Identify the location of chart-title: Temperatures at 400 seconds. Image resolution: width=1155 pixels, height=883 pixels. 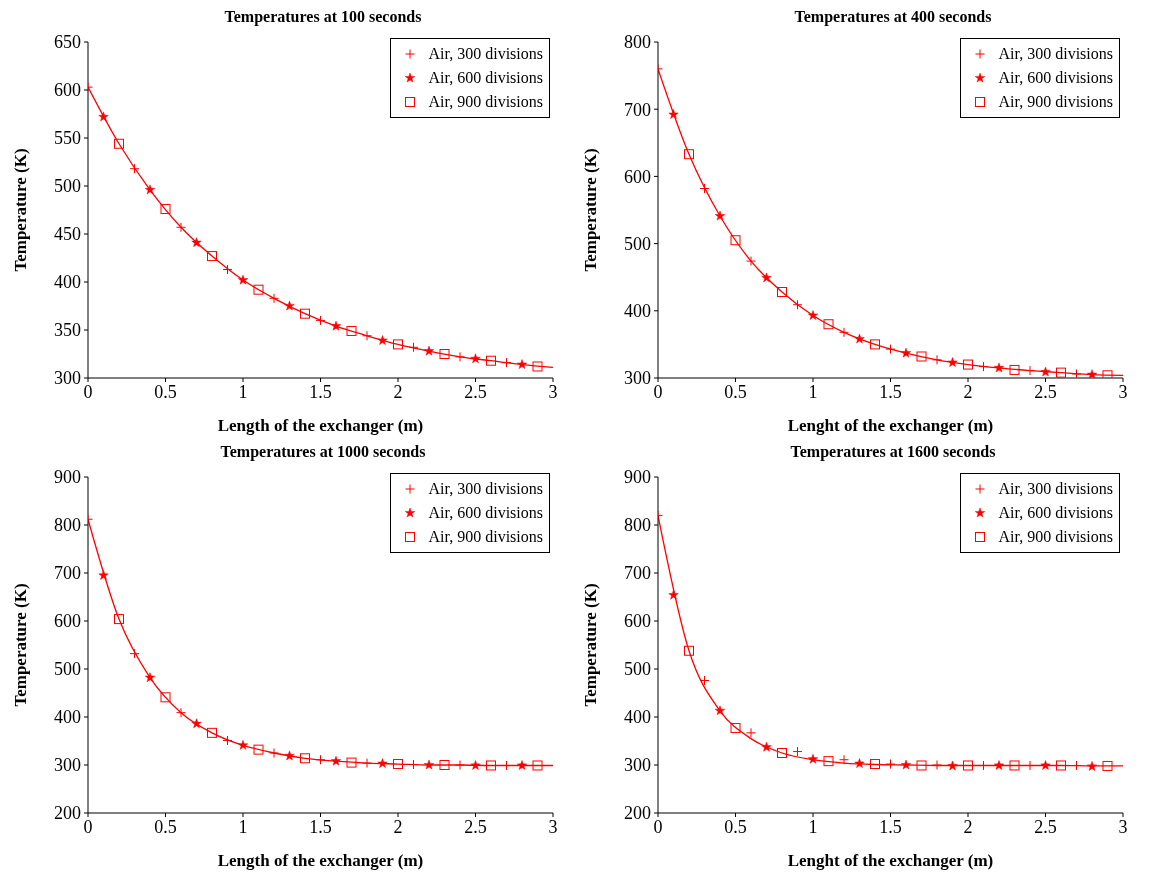
(893, 18).